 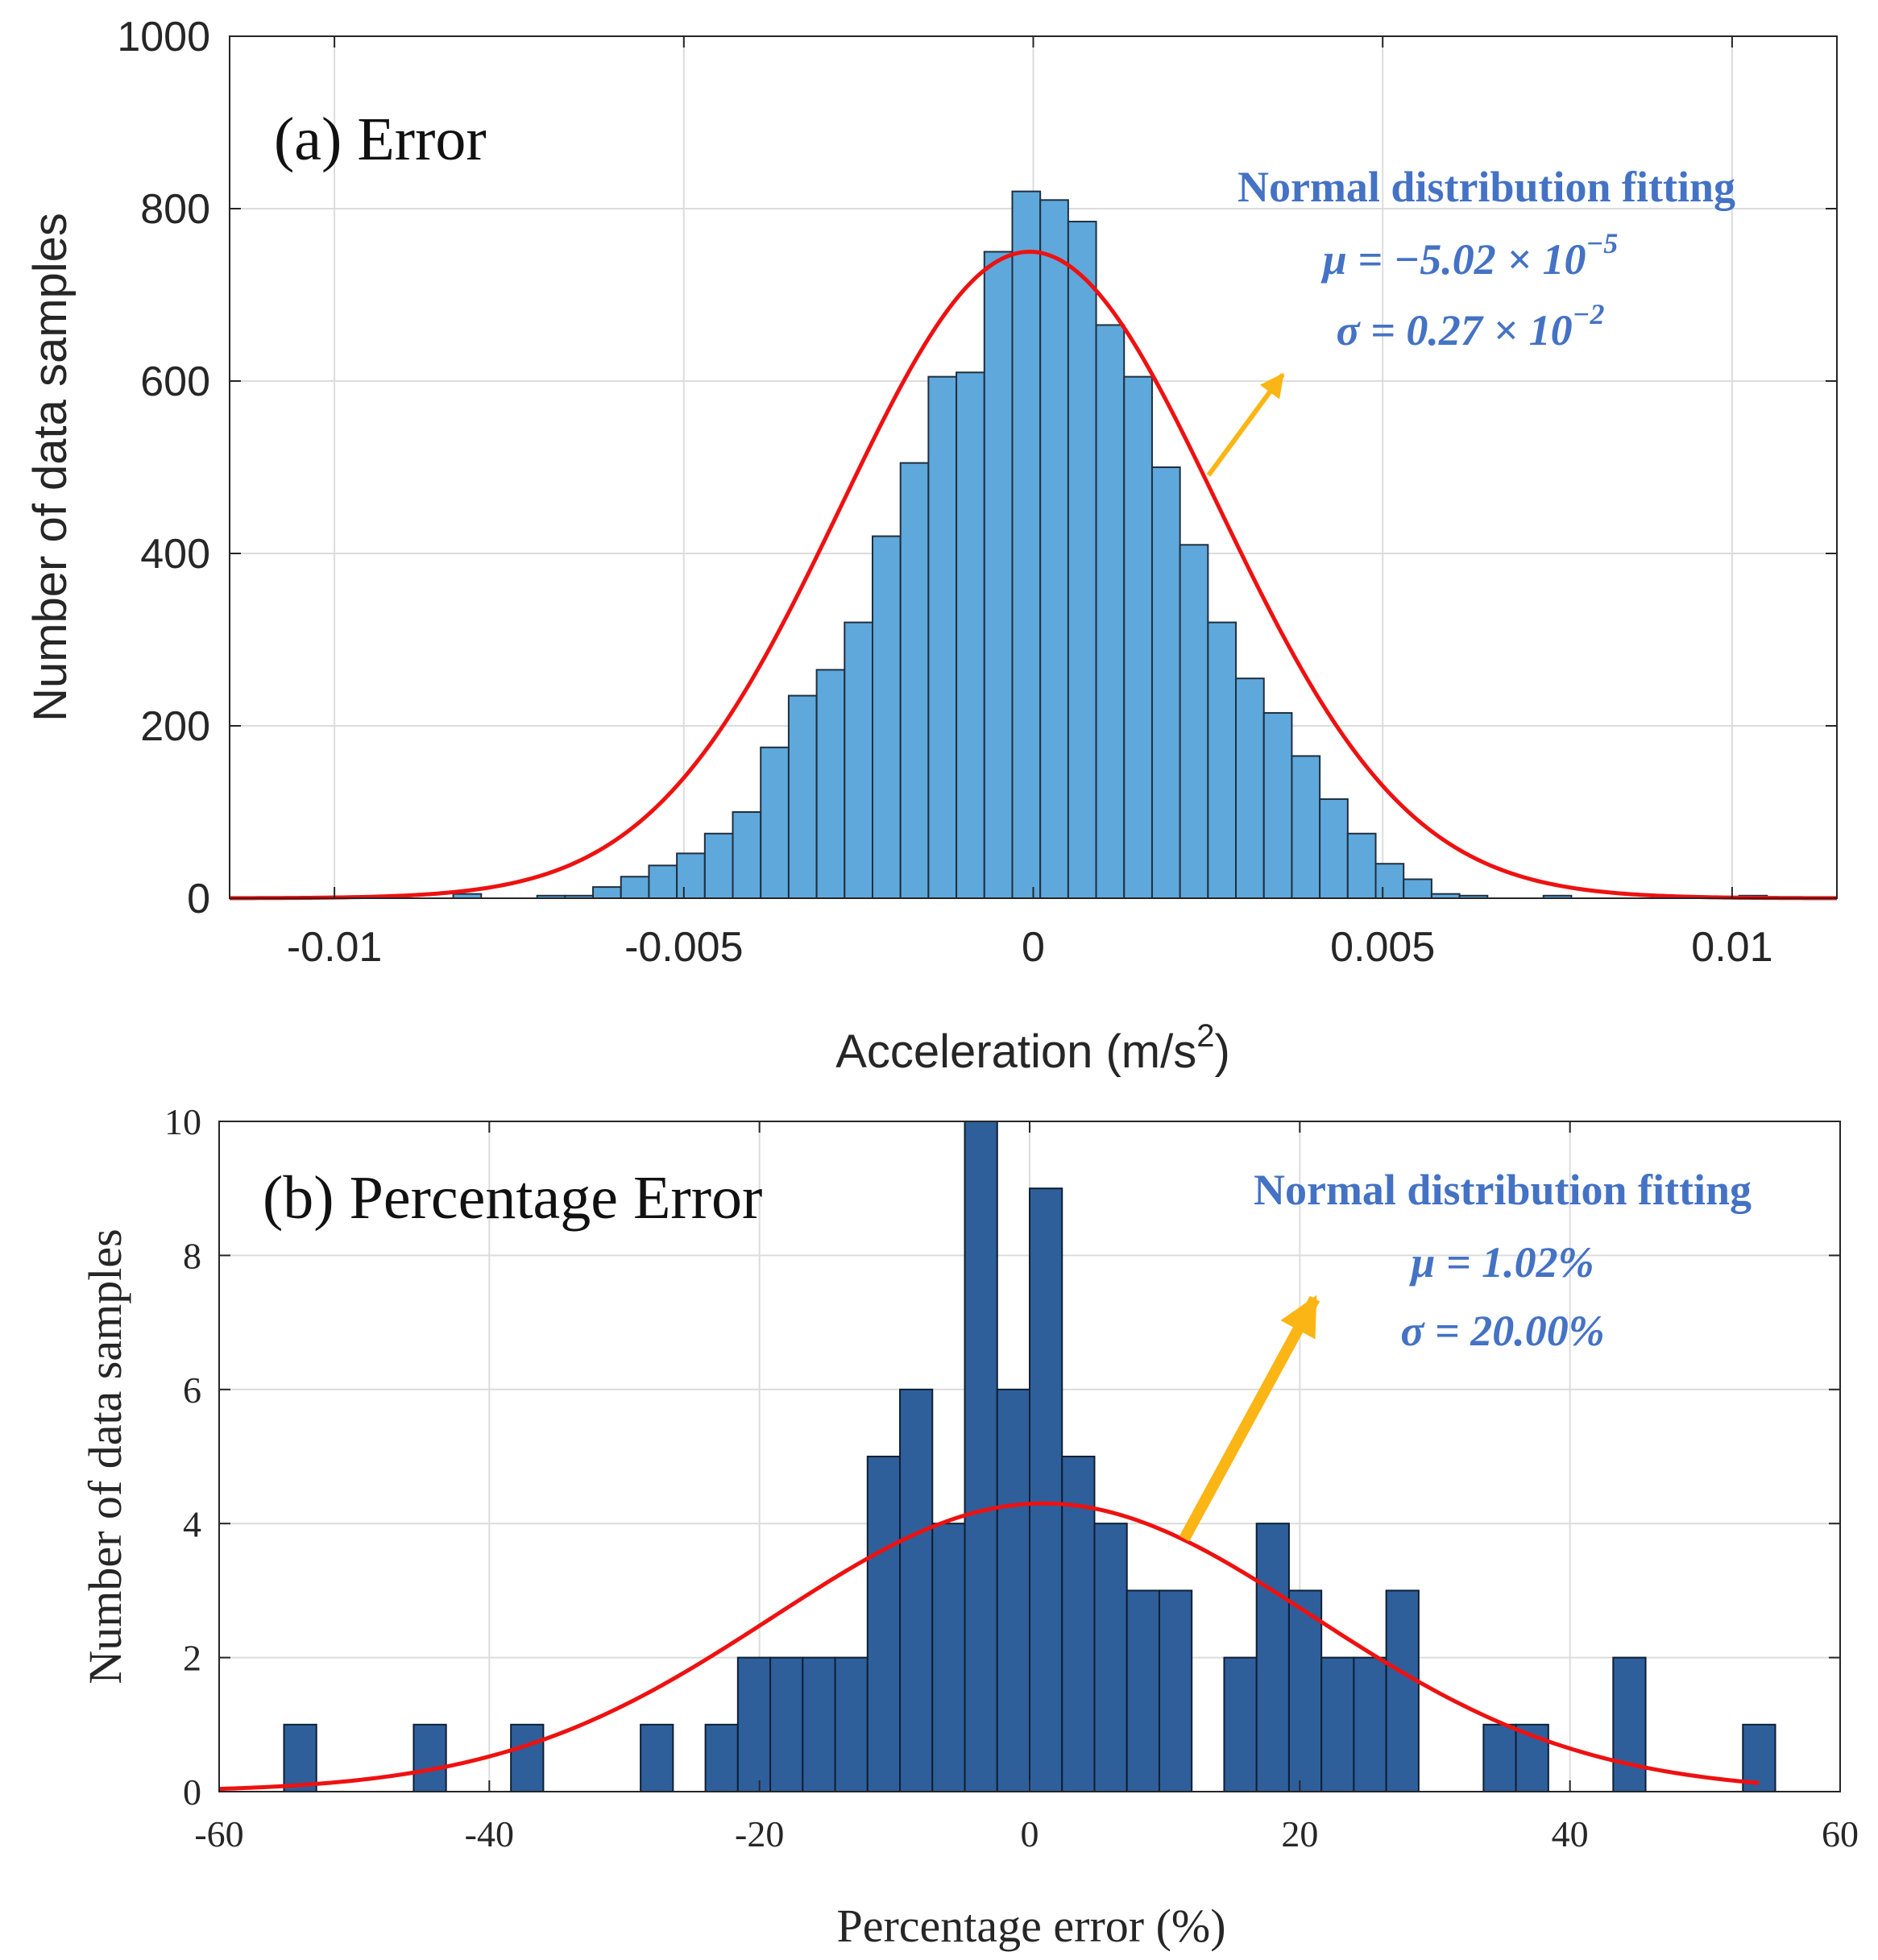 I want to click on y-tick-label: 6, so click(x=192, y=1390).